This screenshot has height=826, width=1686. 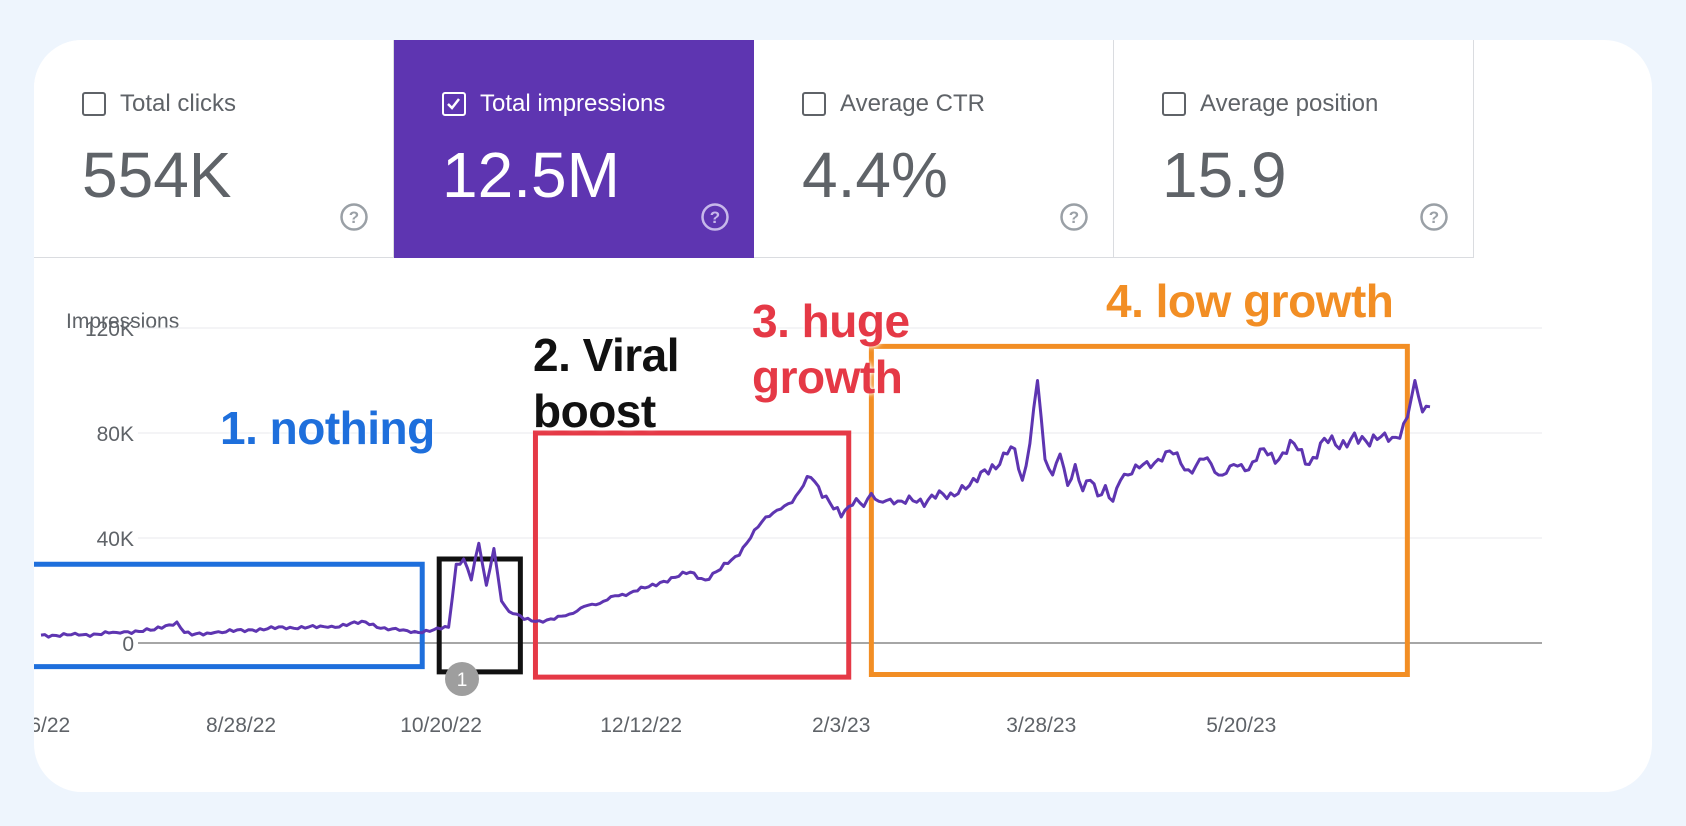 What do you see at coordinates (641, 725) in the screenshot?
I see `x-tick-label: 12/12/22` at bounding box center [641, 725].